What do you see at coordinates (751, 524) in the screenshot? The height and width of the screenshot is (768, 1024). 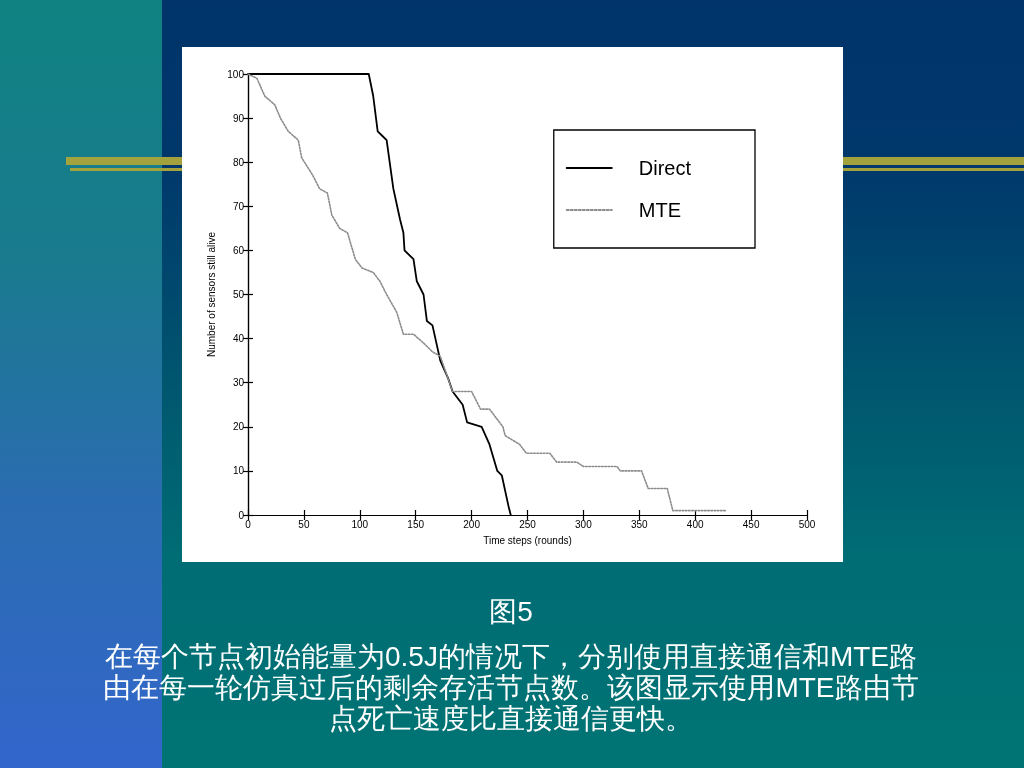 I see `x-tick-label: 450` at bounding box center [751, 524].